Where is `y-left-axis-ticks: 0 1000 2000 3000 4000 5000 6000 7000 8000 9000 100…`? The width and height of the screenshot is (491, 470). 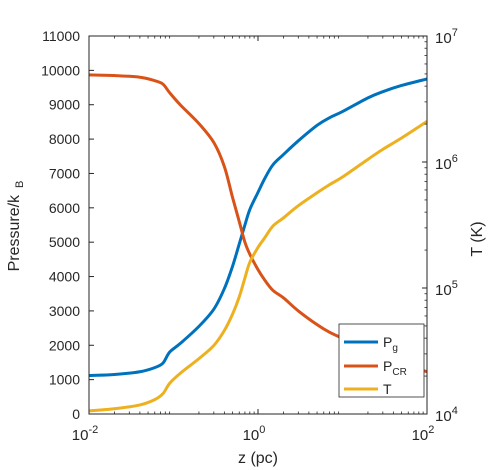 y-left-axis-ticks: 0 1000 2000 3000 4000 5000 6000 7000 8000 9000 100… is located at coordinates (67, 225).